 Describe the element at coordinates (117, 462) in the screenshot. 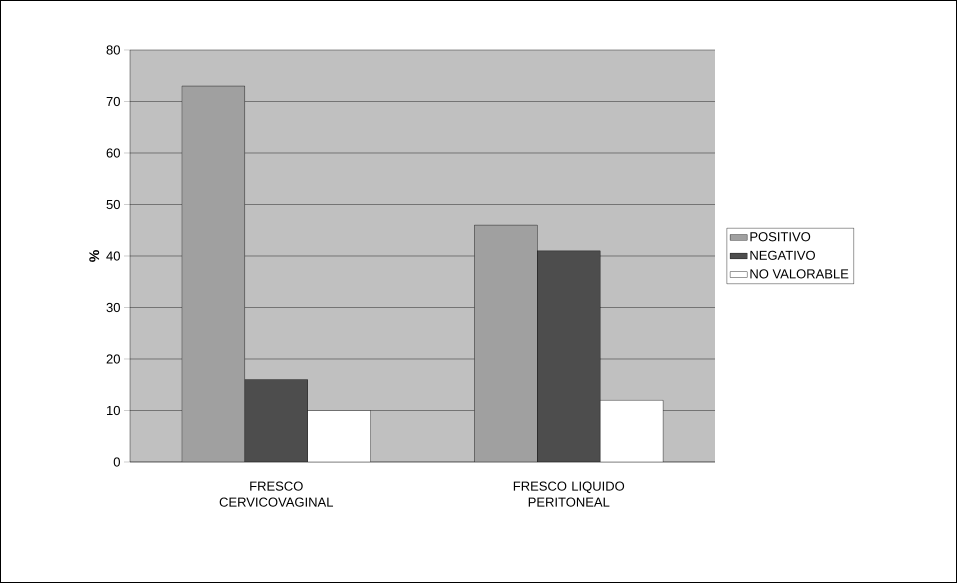

I see `y-tick-label: 0` at that location.